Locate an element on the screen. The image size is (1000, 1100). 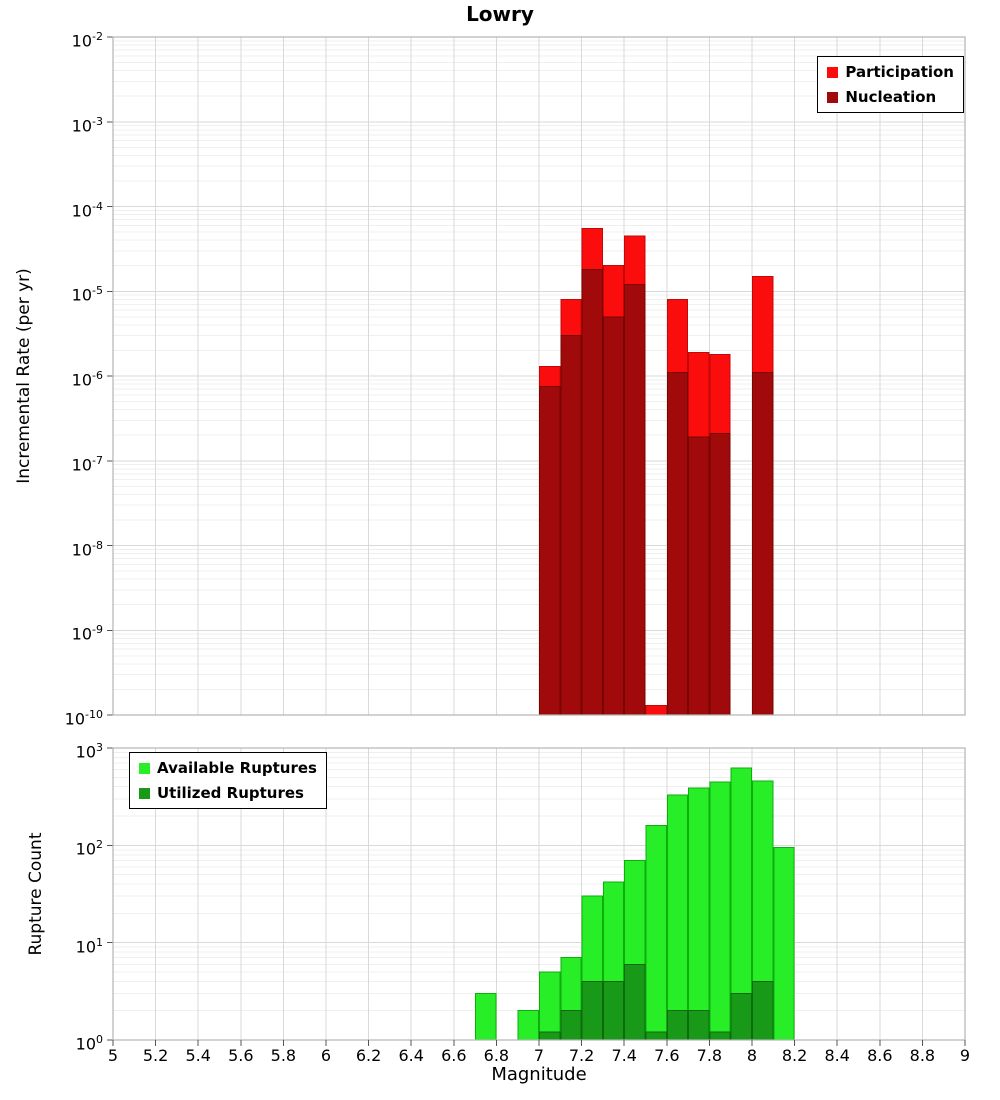
legend-item-utilized-ruptures: Utilized Ruptures is located at coordinates (228, 793).